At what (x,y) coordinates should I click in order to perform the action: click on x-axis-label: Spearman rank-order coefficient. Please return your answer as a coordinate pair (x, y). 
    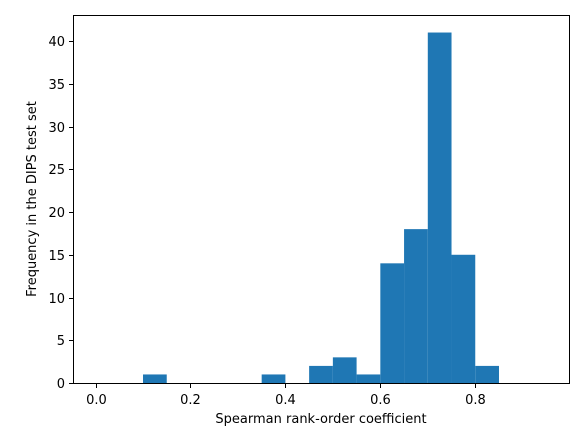
    Looking at the image, I should click on (320, 419).